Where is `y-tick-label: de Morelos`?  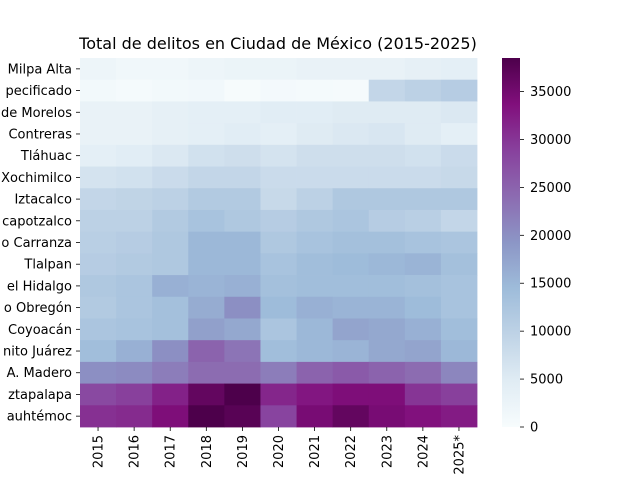
y-tick-label: de Morelos is located at coordinates (36, 113).